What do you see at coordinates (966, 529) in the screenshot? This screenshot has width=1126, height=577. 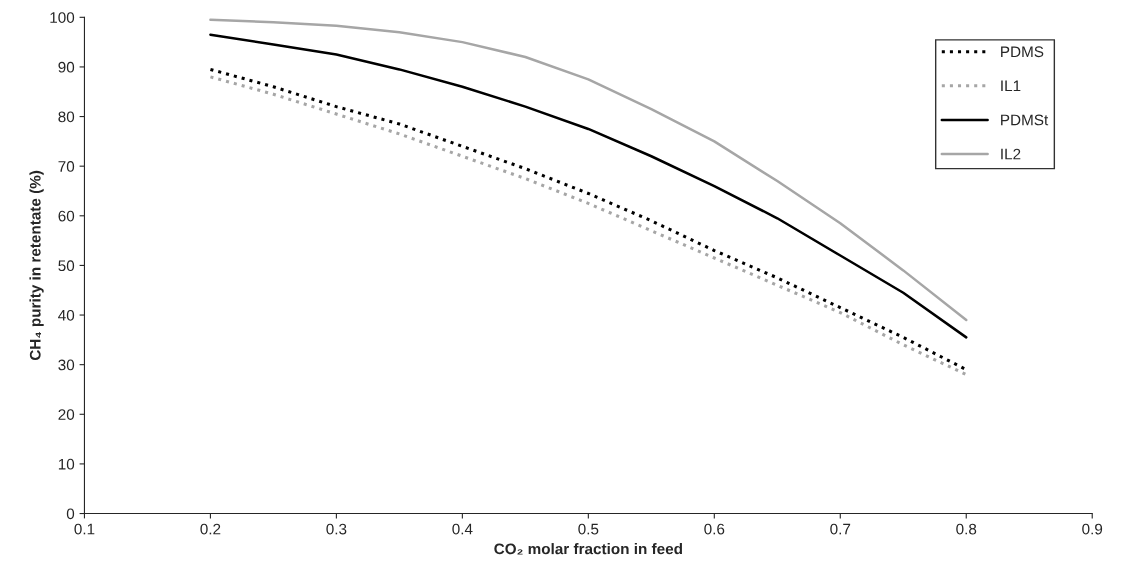 I see `x-tick-label: 0.8` at bounding box center [966, 529].